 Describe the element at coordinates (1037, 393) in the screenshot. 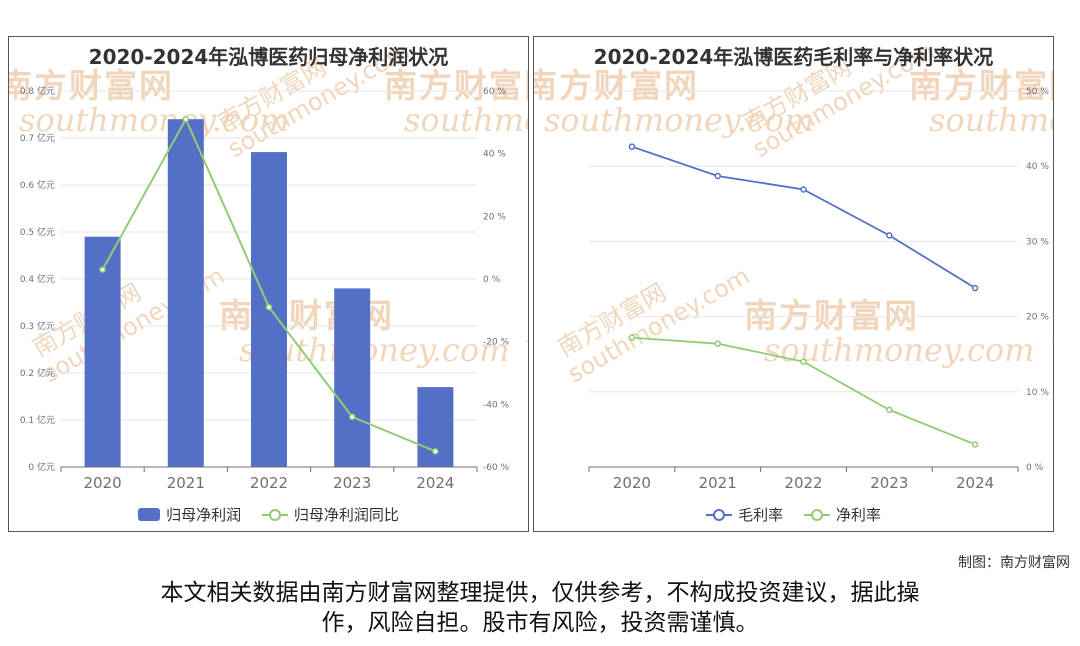

I see `y-tick-label-right: 10 %` at that location.